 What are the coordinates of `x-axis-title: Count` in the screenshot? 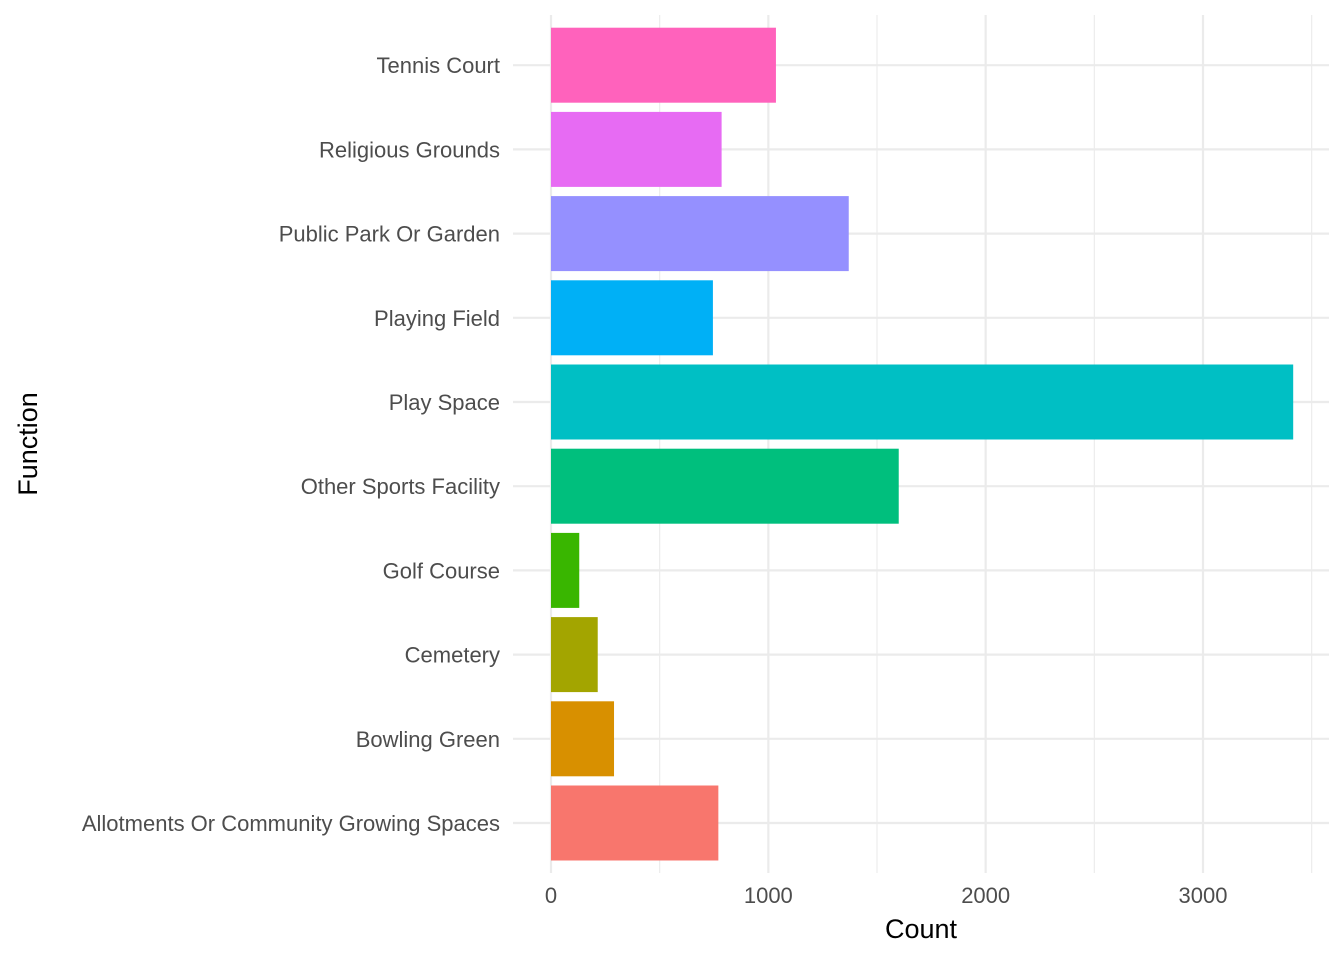 It's located at (921, 929).